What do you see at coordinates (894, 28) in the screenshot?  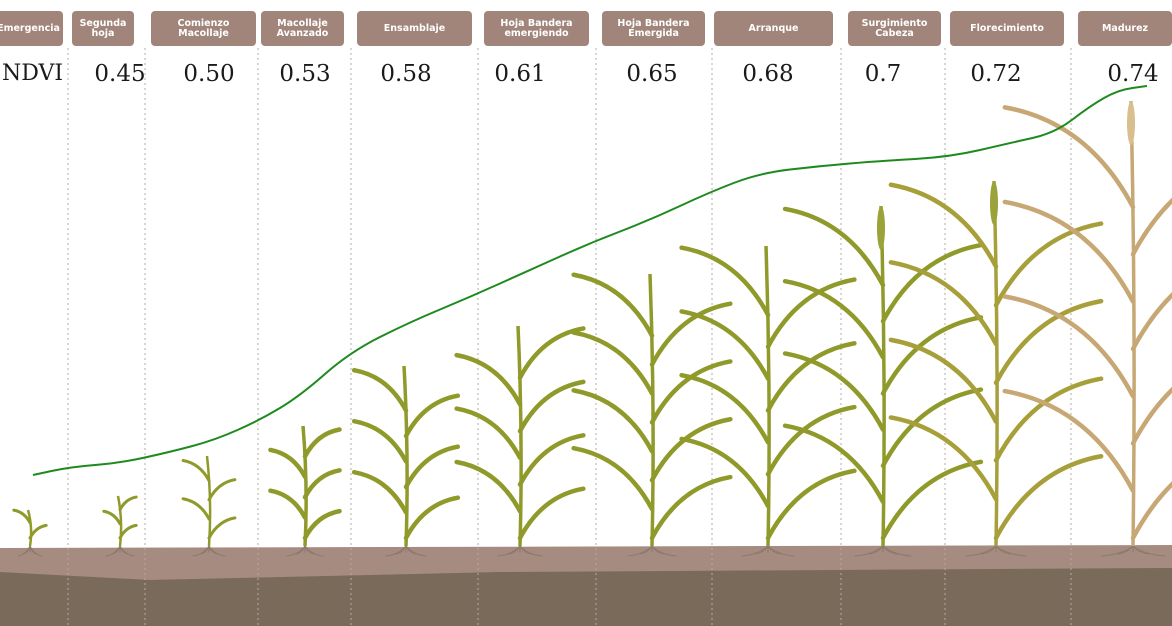 I see `stage-header-9: Surgimiento Cabeza` at bounding box center [894, 28].